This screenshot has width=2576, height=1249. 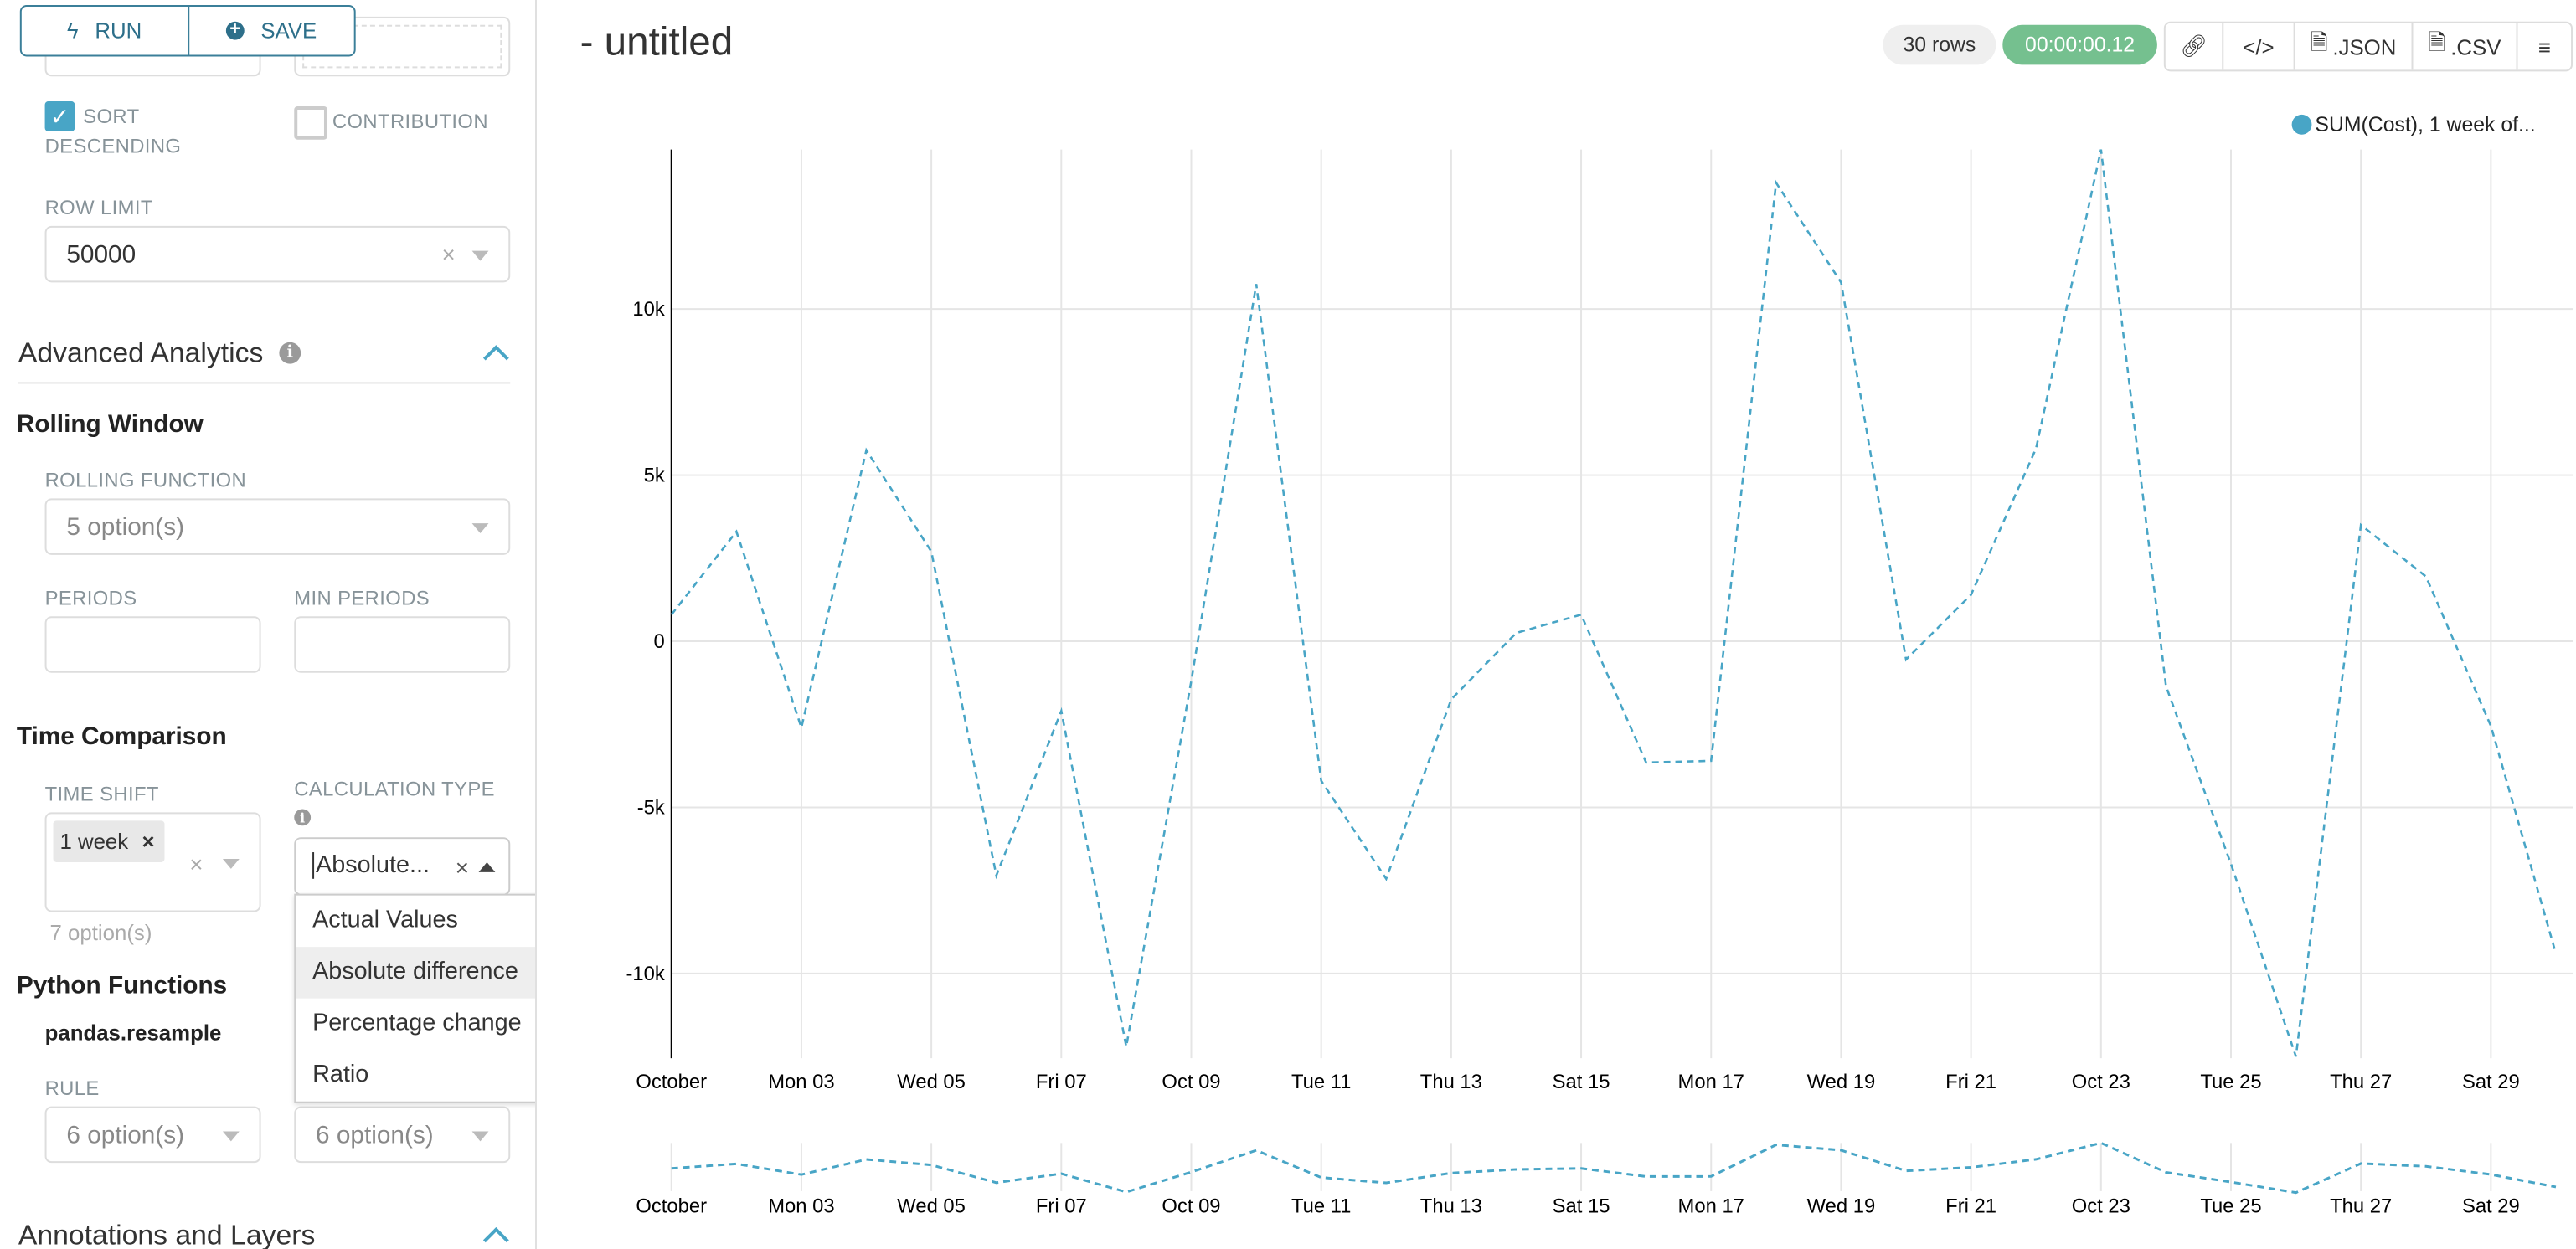 What do you see at coordinates (417, 1023) in the screenshot?
I see `menu-option-percentage-change: Percentage change` at bounding box center [417, 1023].